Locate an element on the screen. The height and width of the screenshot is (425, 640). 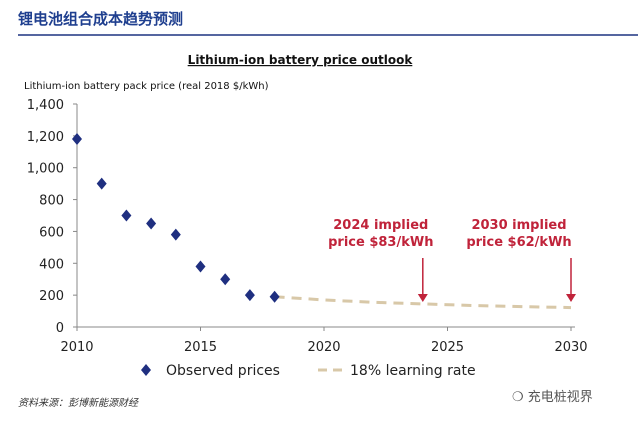
y-tick-label: 0 is located at coordinates (60, 328).